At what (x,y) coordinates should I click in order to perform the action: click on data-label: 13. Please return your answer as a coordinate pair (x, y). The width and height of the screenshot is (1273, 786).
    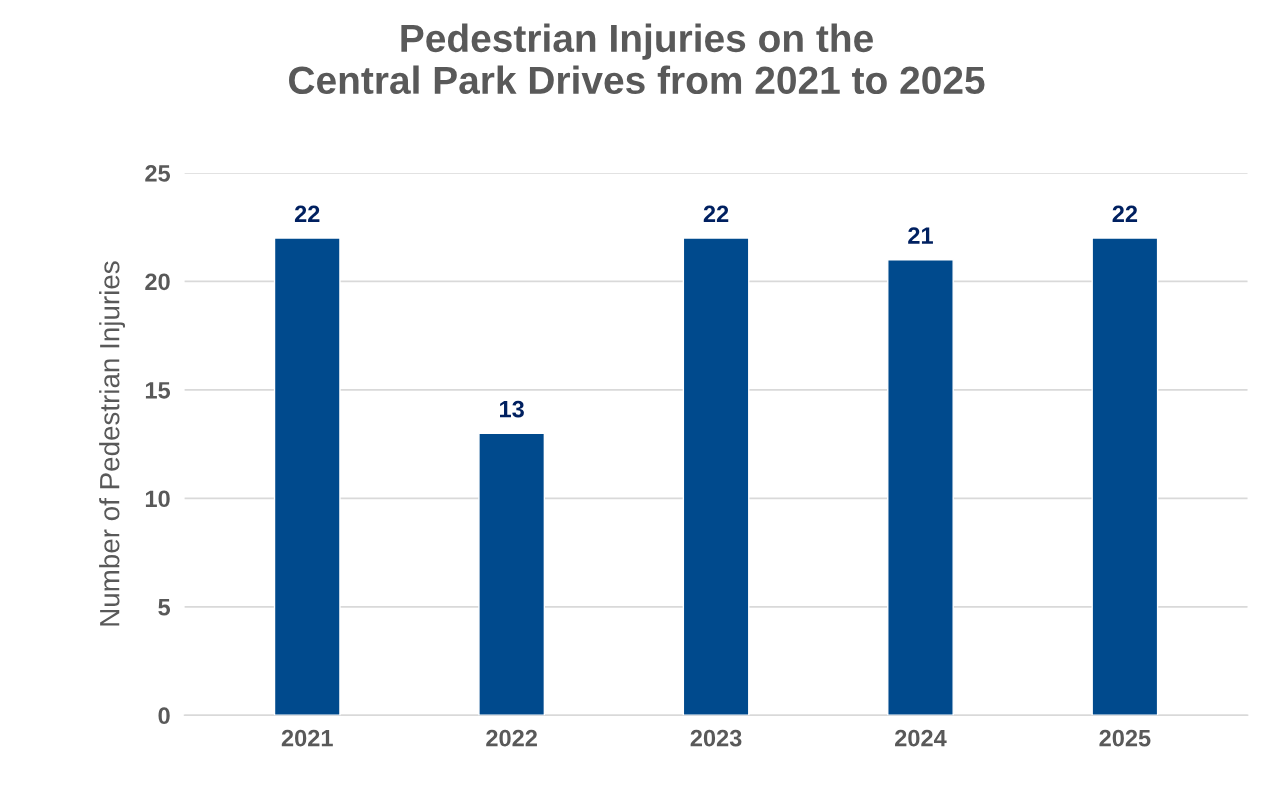
    Looking at the image, I should click on (512, 409).